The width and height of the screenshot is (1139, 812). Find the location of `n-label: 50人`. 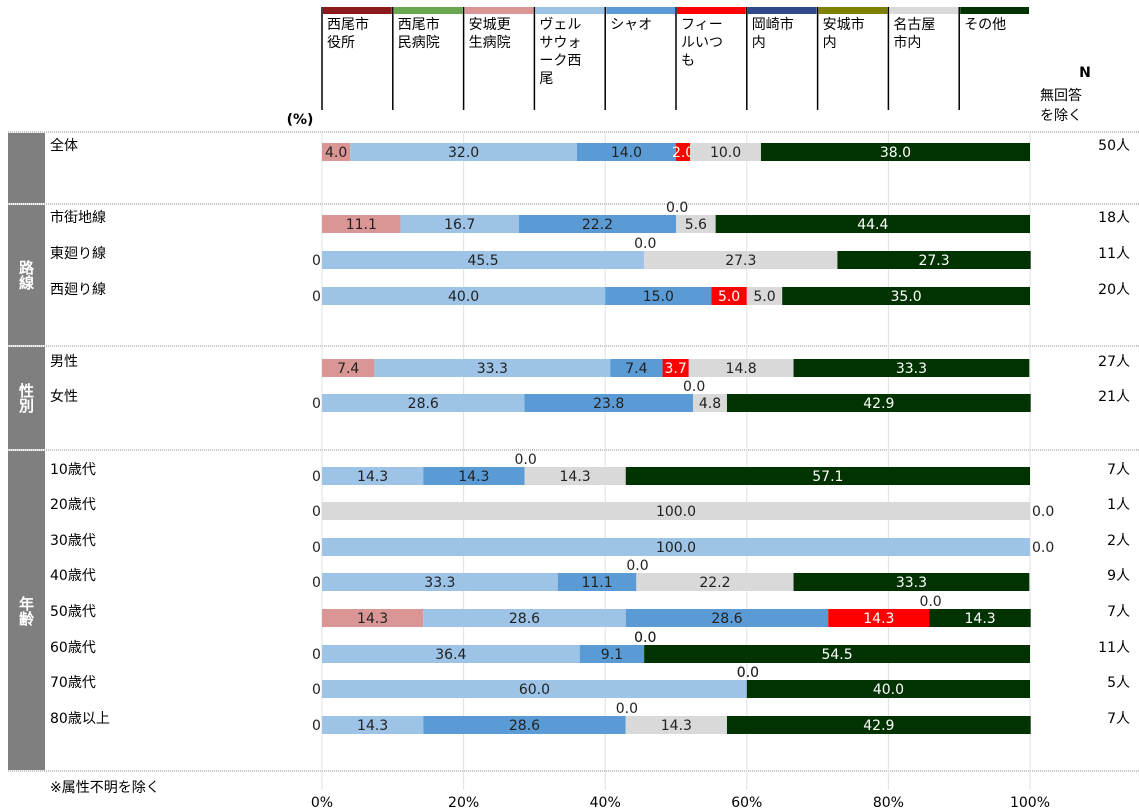

n-label: 50人 is located at coordinates (1114, 146).